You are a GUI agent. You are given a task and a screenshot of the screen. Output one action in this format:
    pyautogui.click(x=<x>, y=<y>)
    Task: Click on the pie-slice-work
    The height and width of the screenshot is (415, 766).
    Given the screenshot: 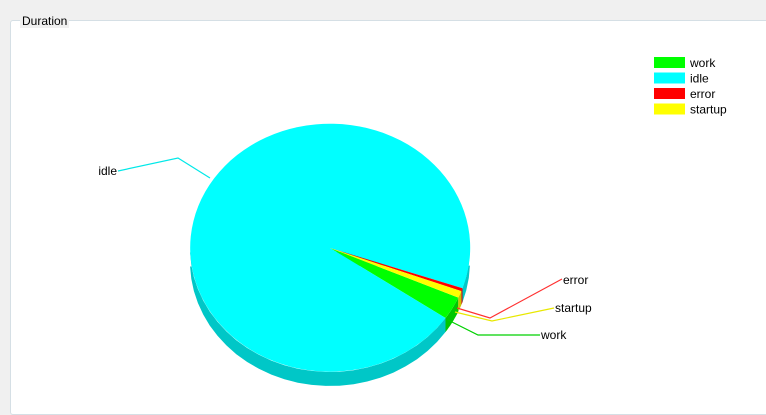 What is the action you would take?
    pyautogui.click(x=394, y=283)
    